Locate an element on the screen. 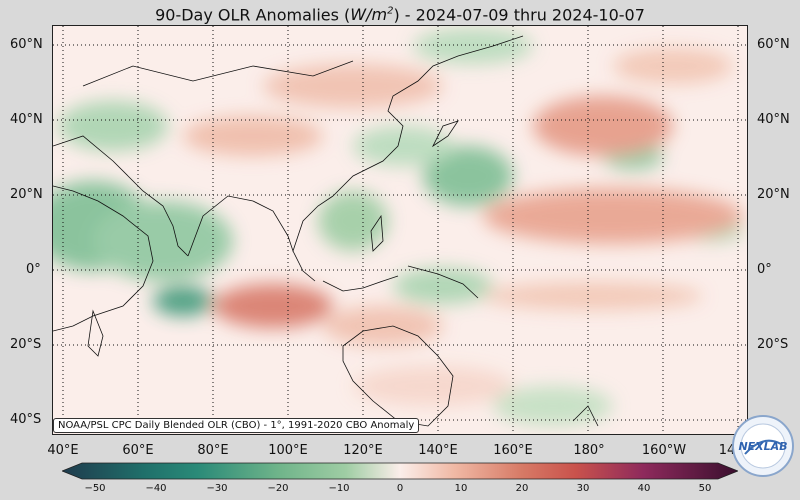  colorbar-tick-neg20: −20 is located at coordinates (278, 488).